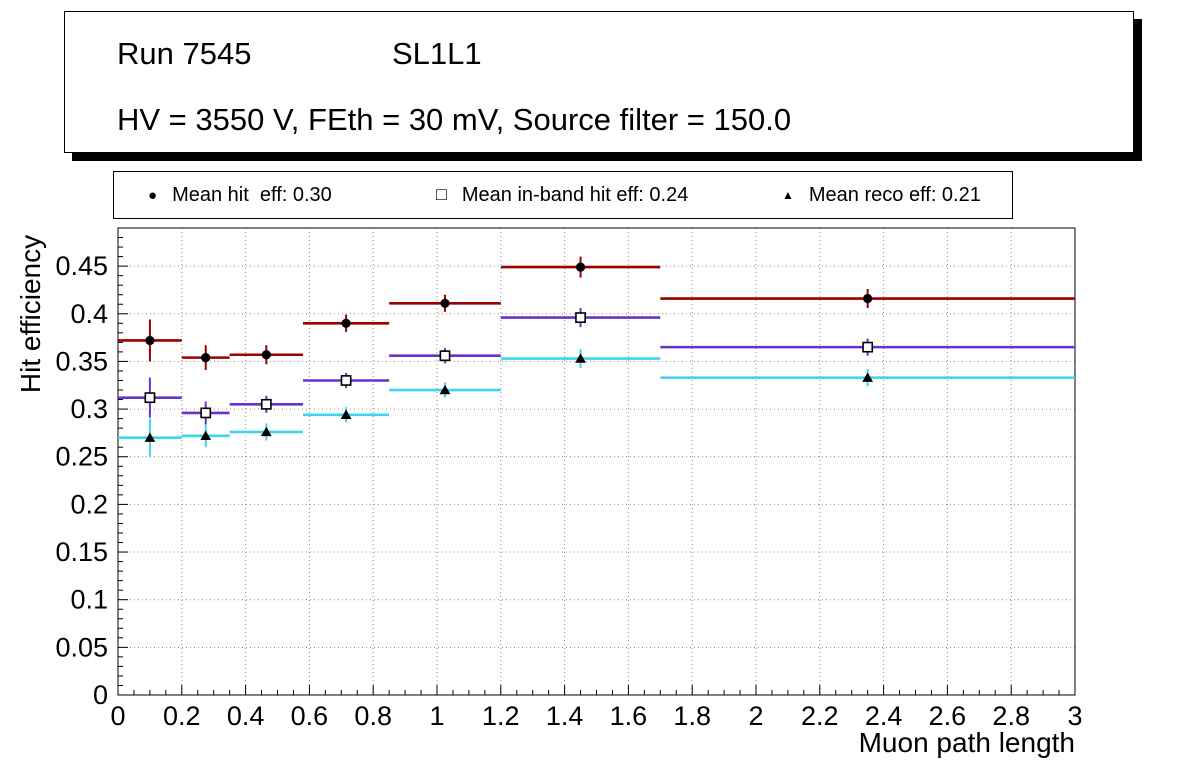 The height and width of the screenshot is (772, 1196). I want to click on legend-item-mean-hit-eff: ● Mean hit eff: 0.30, so click(240, 195).